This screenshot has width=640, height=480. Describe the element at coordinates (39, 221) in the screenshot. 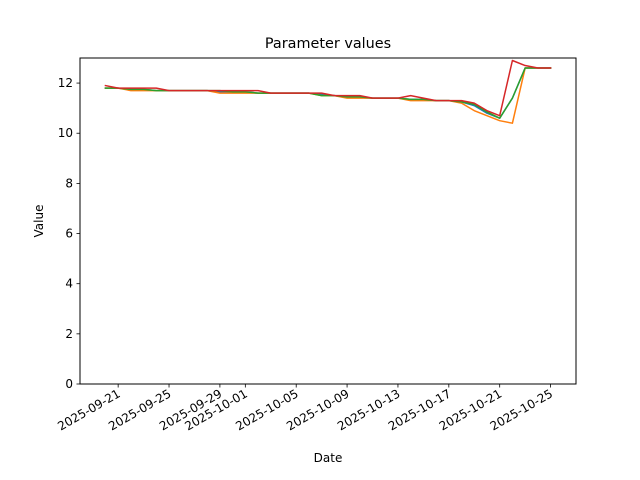

I see `y-axis-label: Value` at that location.